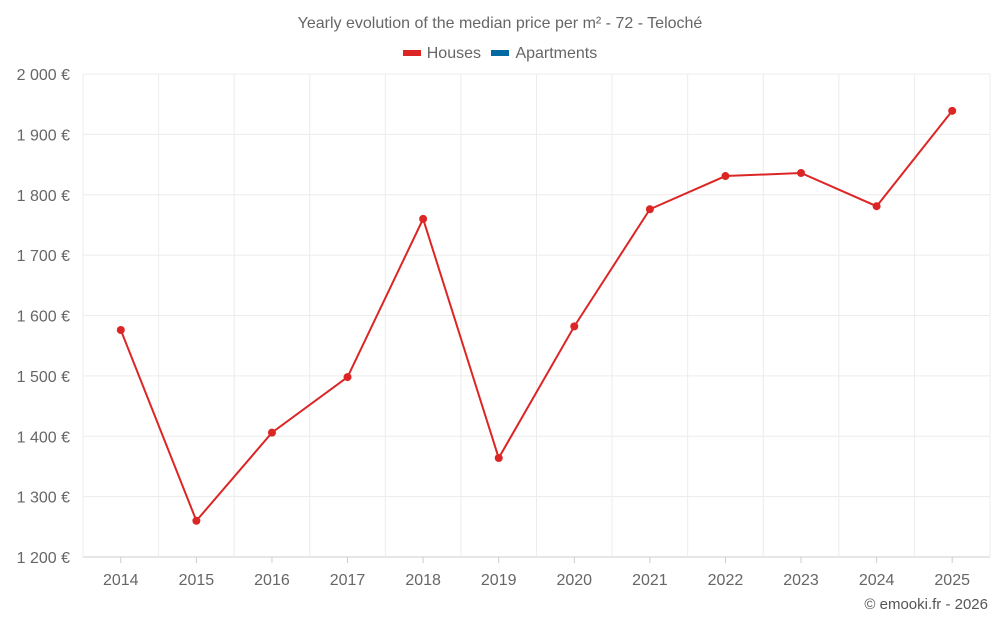 Image resolution: width=1000 pixels, height=625 pixels. Describe the element at coordinates (43, 256) in the screenshot. I see `y-tick-label: 1 700 €` at that location.